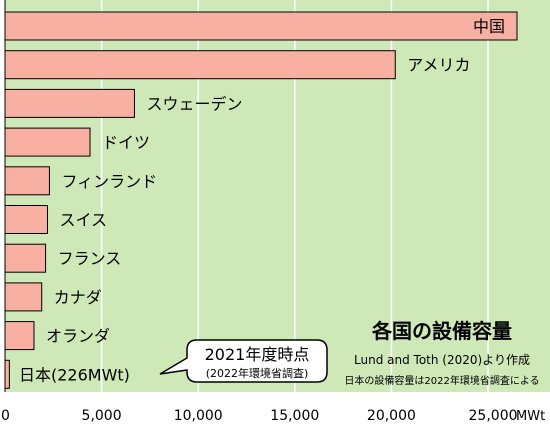 The width and height of the screenshot is (550, 429). I want to click on callout-box, so click(243, 361).